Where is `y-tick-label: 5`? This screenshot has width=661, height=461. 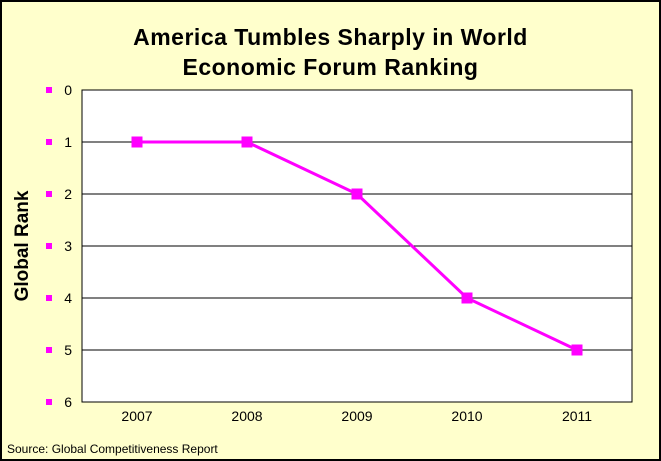
y-tick-label: 5 is located at coordinates (68, 350).